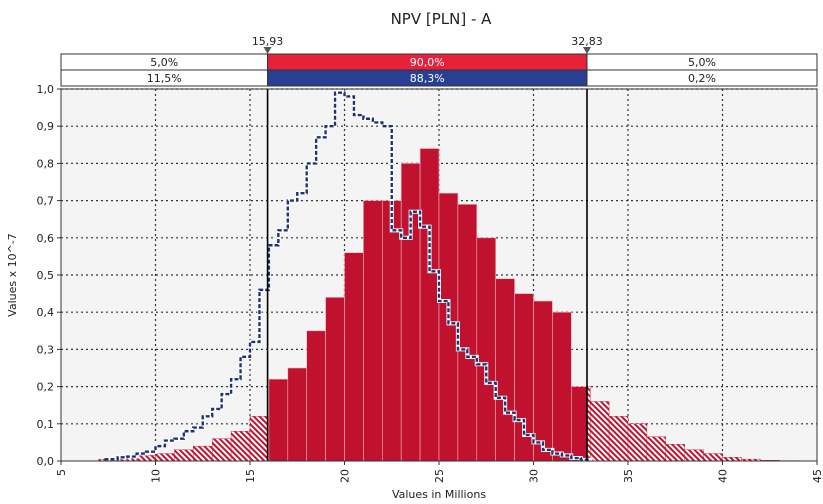 The height and width of the screenshot is (504, 823). What do you see at coordinates (46, 312) in the screenshot?
I see `y-tick-label: 0,4` at bounding box center [46, 312].